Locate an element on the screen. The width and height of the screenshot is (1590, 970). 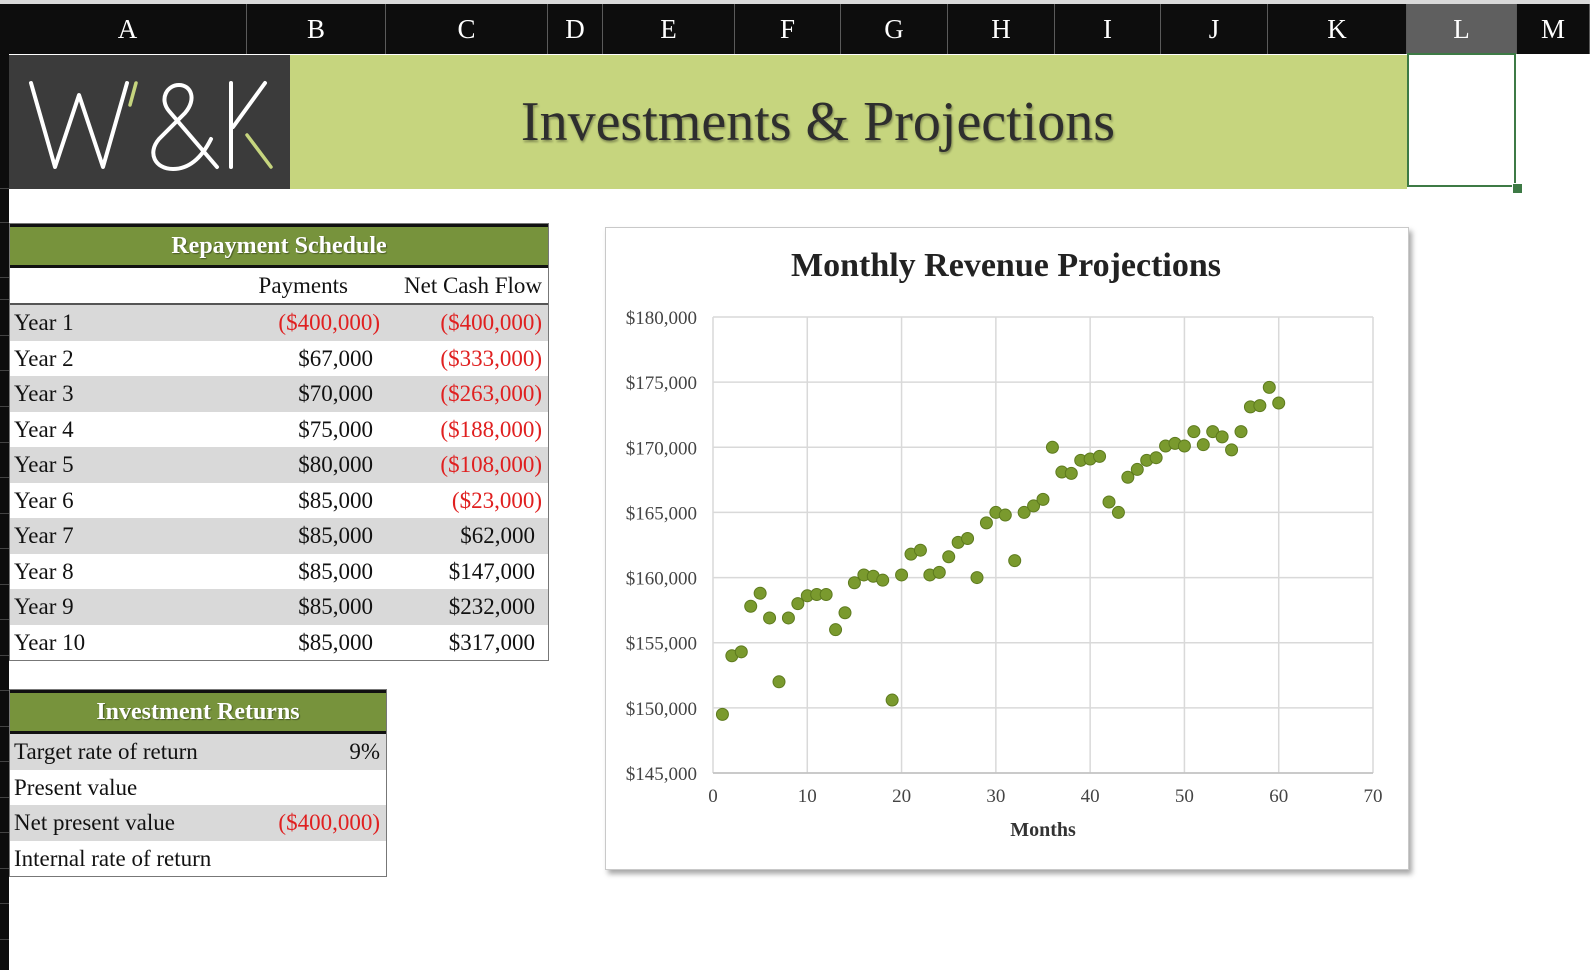
repayment-row: Year 9 $85,000 $232,000 is located at coordinates (279, 607).